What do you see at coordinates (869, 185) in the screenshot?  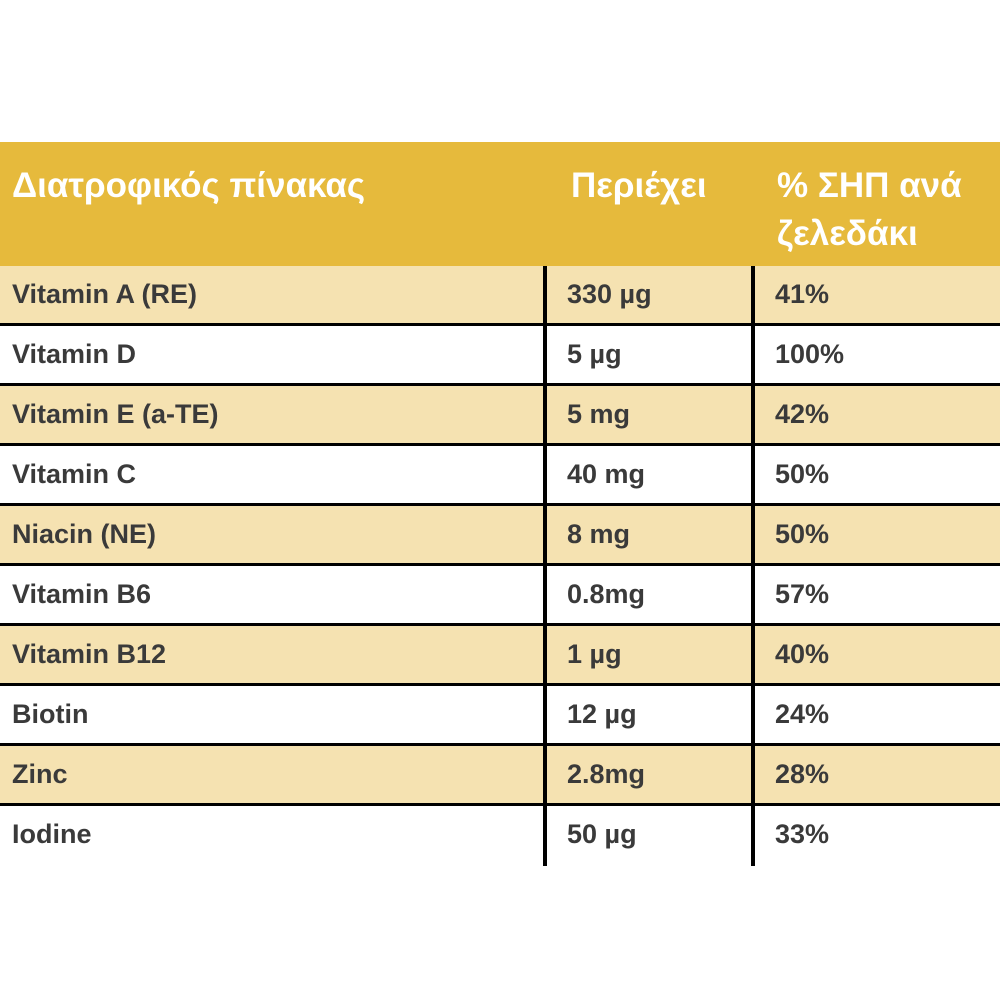 I see `header-rdi-line1: % ΣΗΠ ανά` at bounding box center [869, 185].